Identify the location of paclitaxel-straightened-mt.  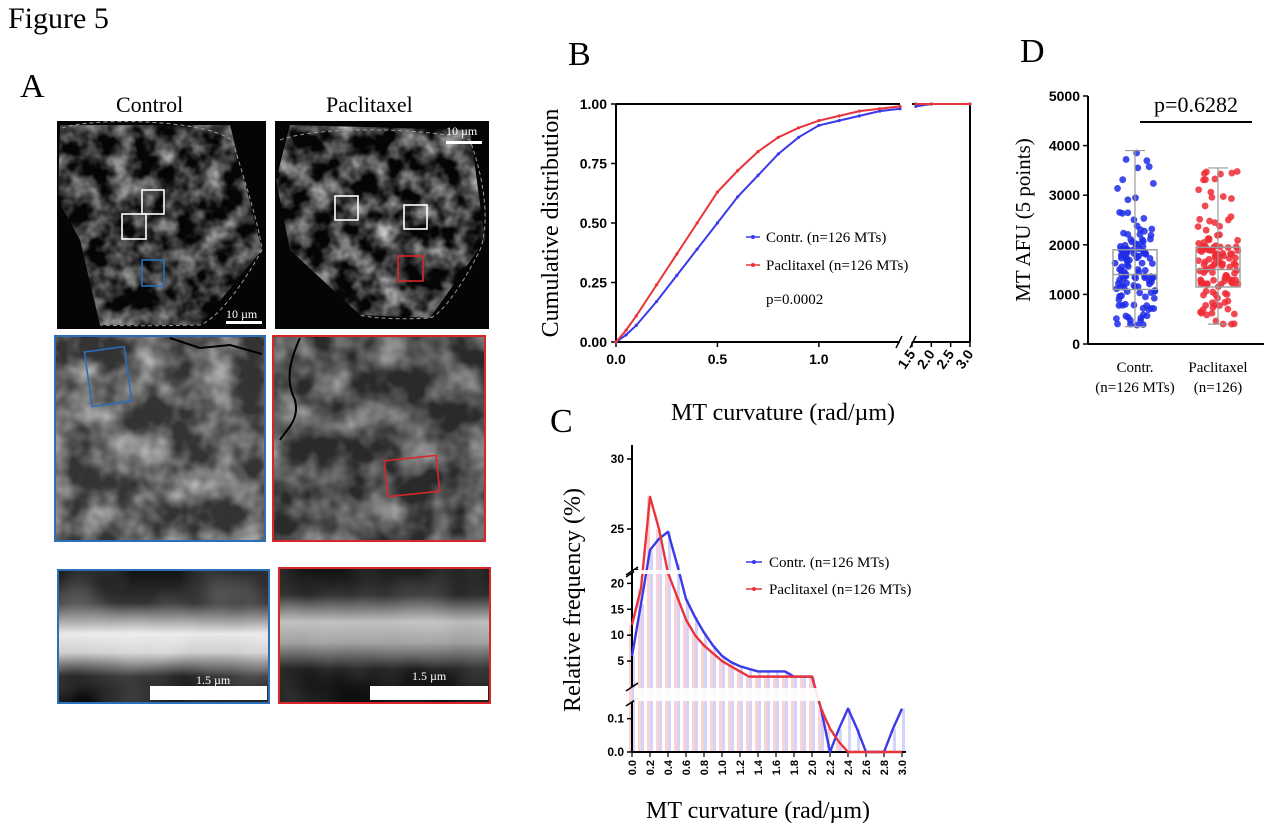
(384, 635).